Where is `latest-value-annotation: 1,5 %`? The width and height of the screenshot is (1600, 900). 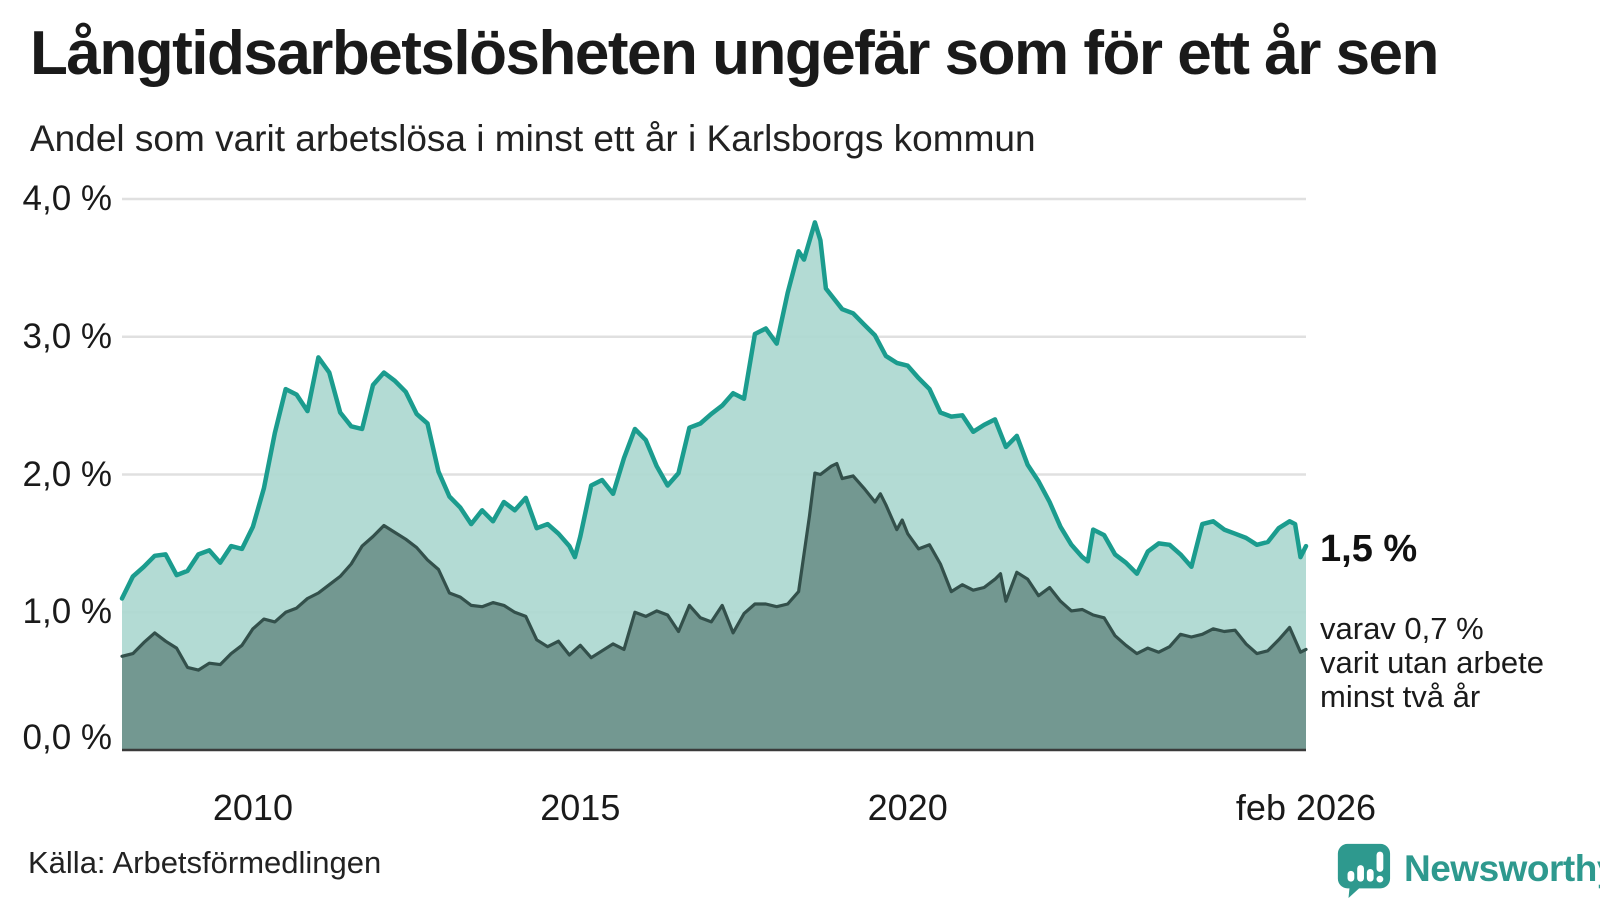
latest-value-annotation: 1,5 % is located at coordinates (1369, 549).